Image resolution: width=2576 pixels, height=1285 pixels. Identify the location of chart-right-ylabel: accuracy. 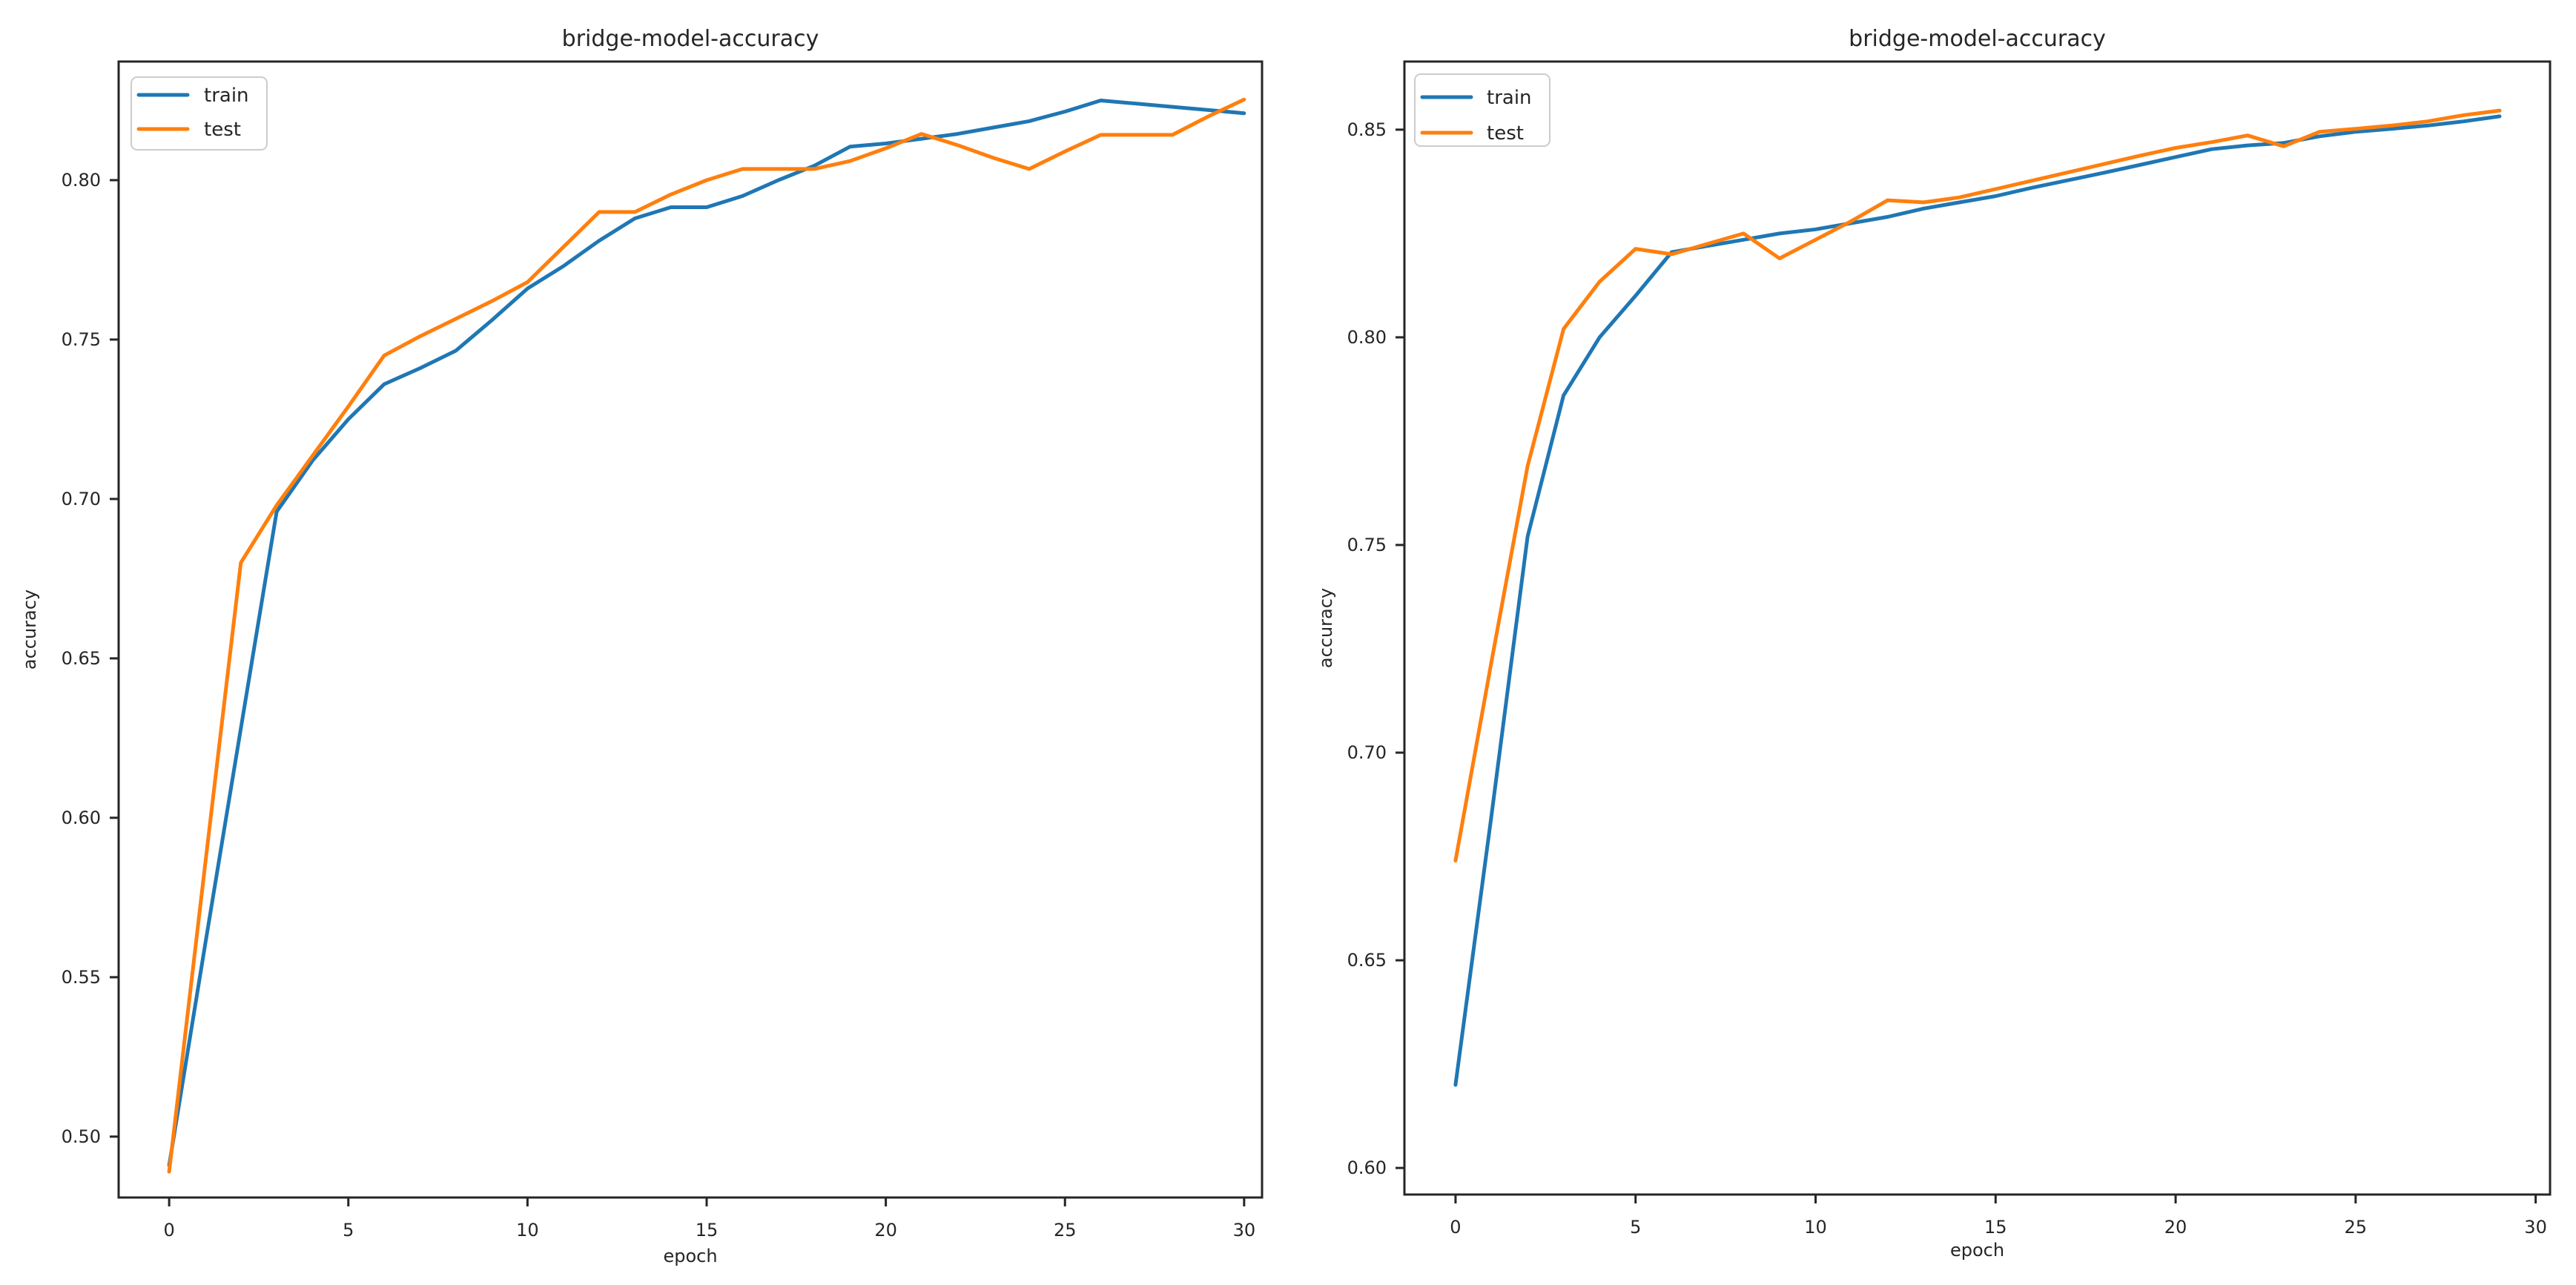
(1325, 628).